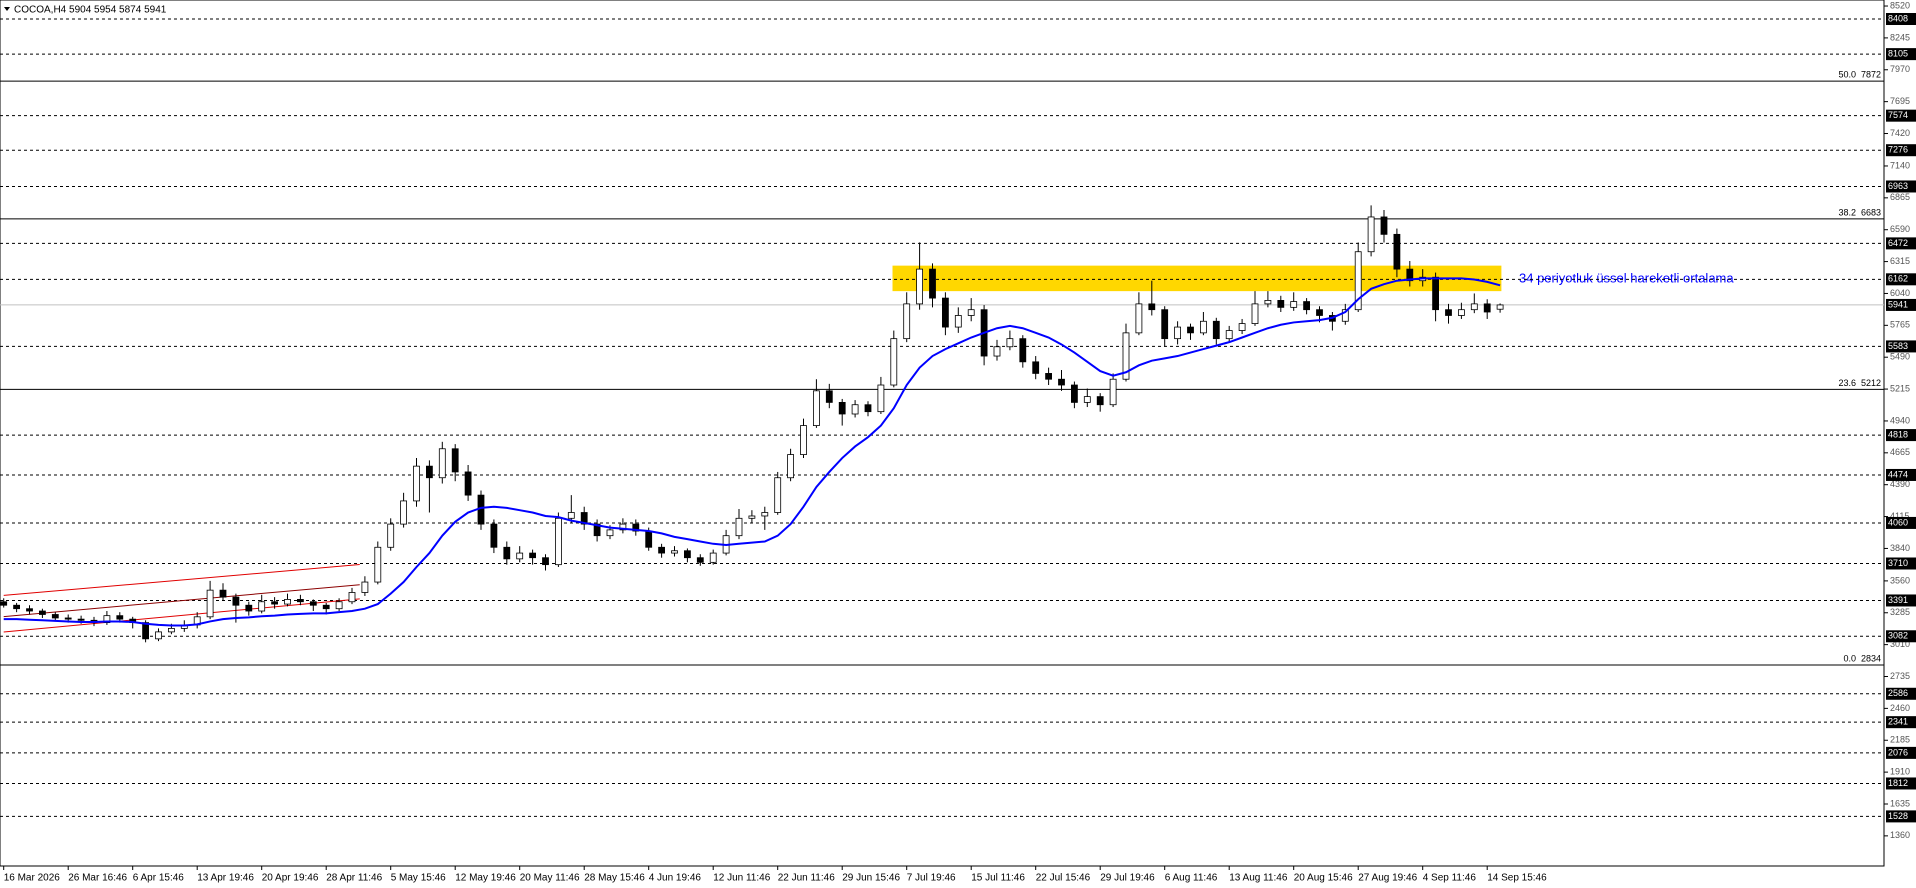 The image size is (1916, 888). What do you see at coordinates (418, 878) in the screenshot?
I see `x-tick-label: 5 May 15:46` at bounding box center [418, 878].